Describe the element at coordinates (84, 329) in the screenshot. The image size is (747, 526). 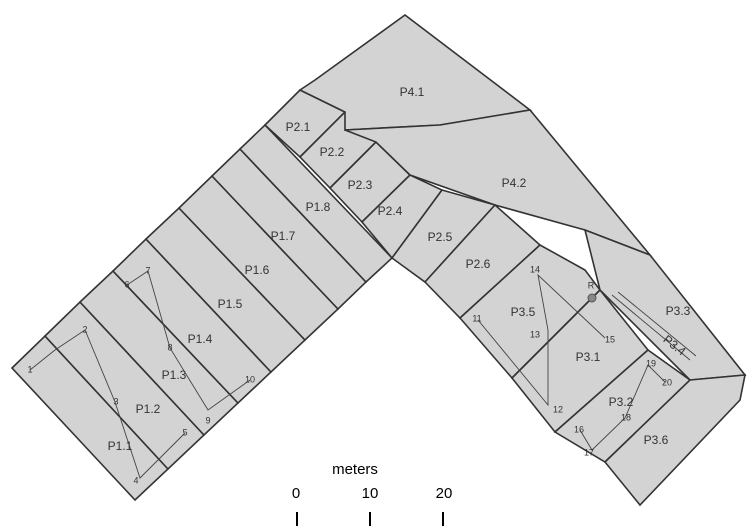
I see `point-label: 2` at that location.